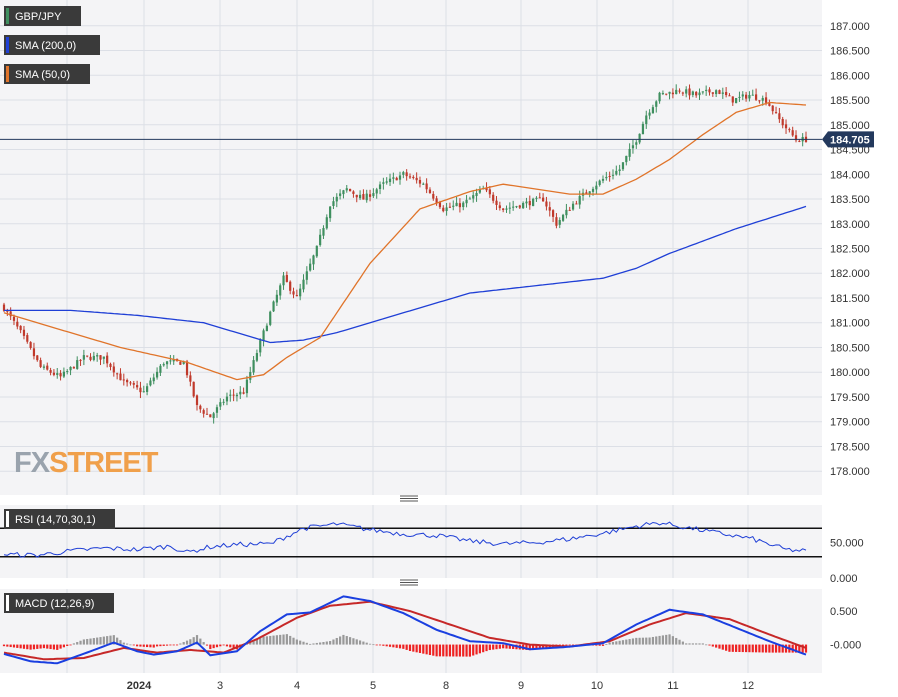 This screenshot has height=697, width=898. What do you see at coordinates (42, 75) in the screenshot?
I see `legend-label: SMA (50,0)` at bounding box center [42, 75].